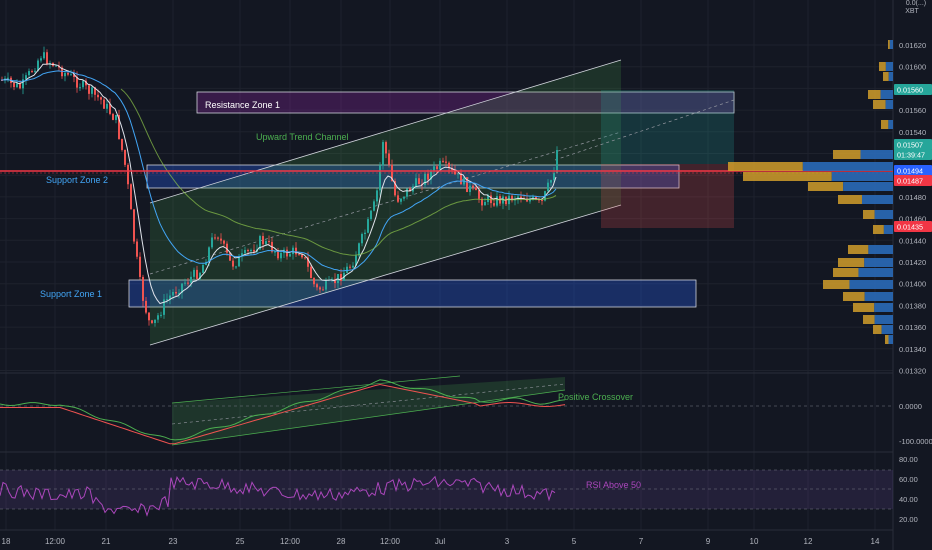  What do you see at coordinates (754, 541) in the screenshot?
I see `time-tick: 10` at bounding box center [754, 541].